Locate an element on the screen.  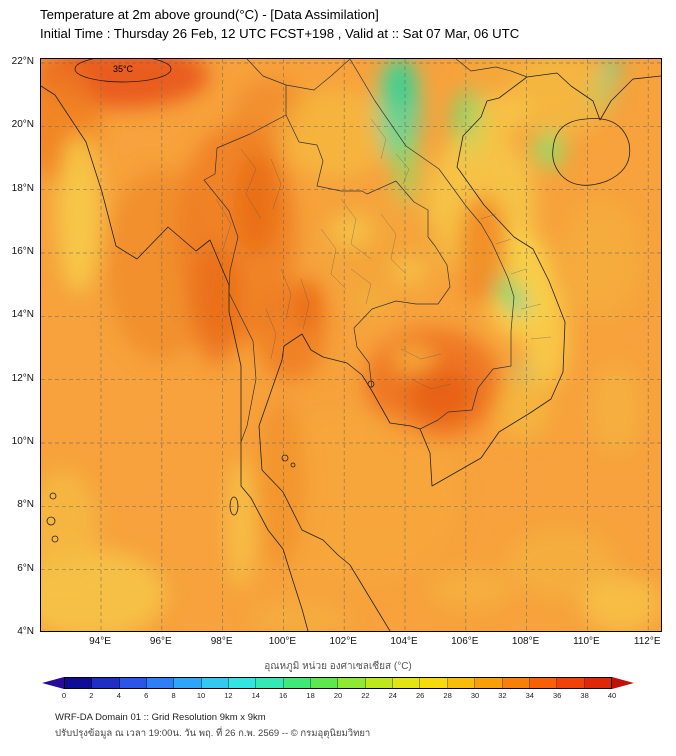
lat-axis: 22°N 20°N 18°N 16°N 14°N 12°N 10°N 8°N 6°N 4°N is located at coordinates (18, 378).